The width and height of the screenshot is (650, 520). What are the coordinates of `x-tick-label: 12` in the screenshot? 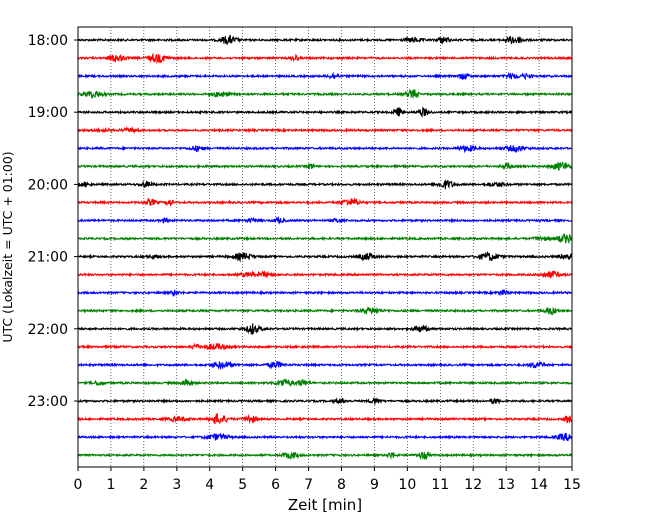 It's located at (473, 485).